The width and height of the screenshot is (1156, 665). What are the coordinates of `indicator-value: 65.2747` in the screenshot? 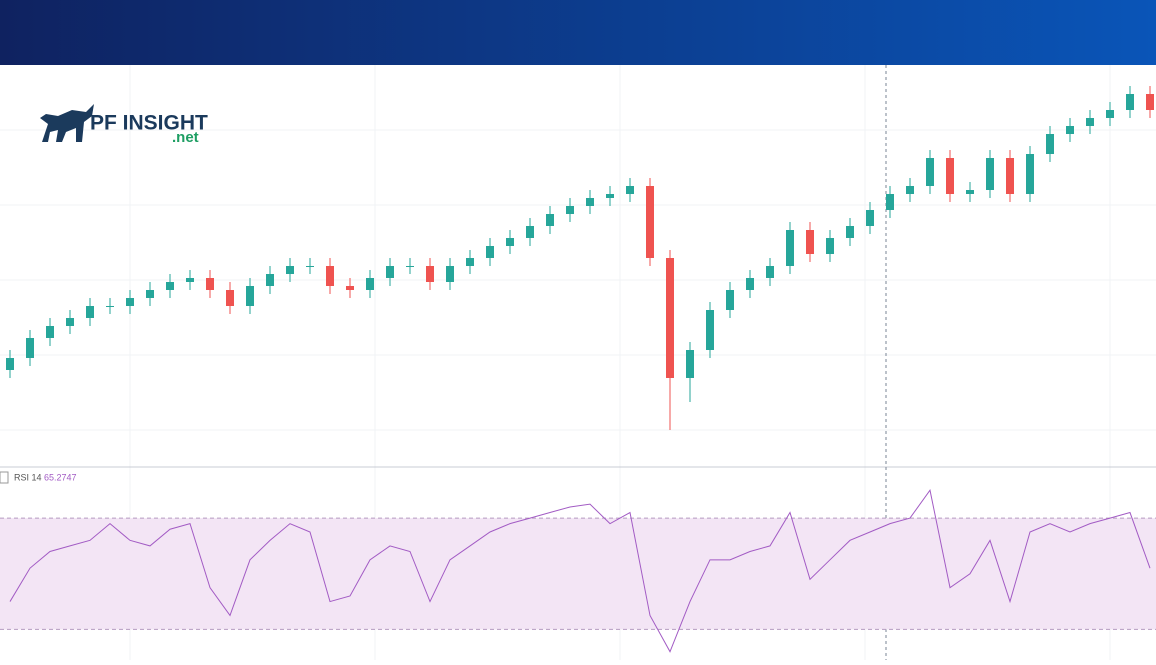 It's located at (60, 477).